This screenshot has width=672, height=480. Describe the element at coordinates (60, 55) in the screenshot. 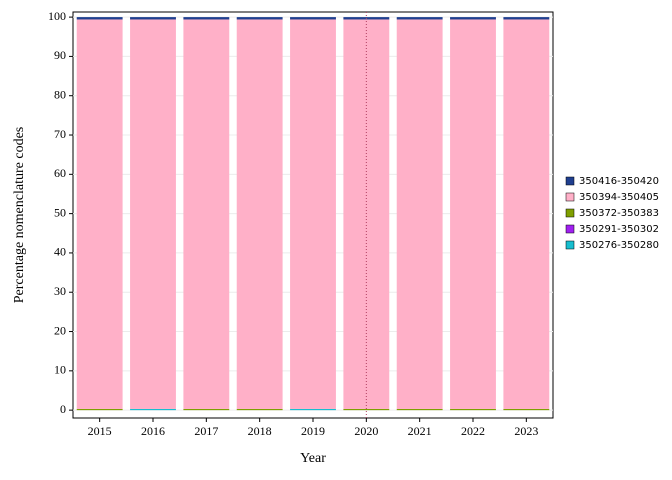

I see `y-tick-label: 90` at that location.